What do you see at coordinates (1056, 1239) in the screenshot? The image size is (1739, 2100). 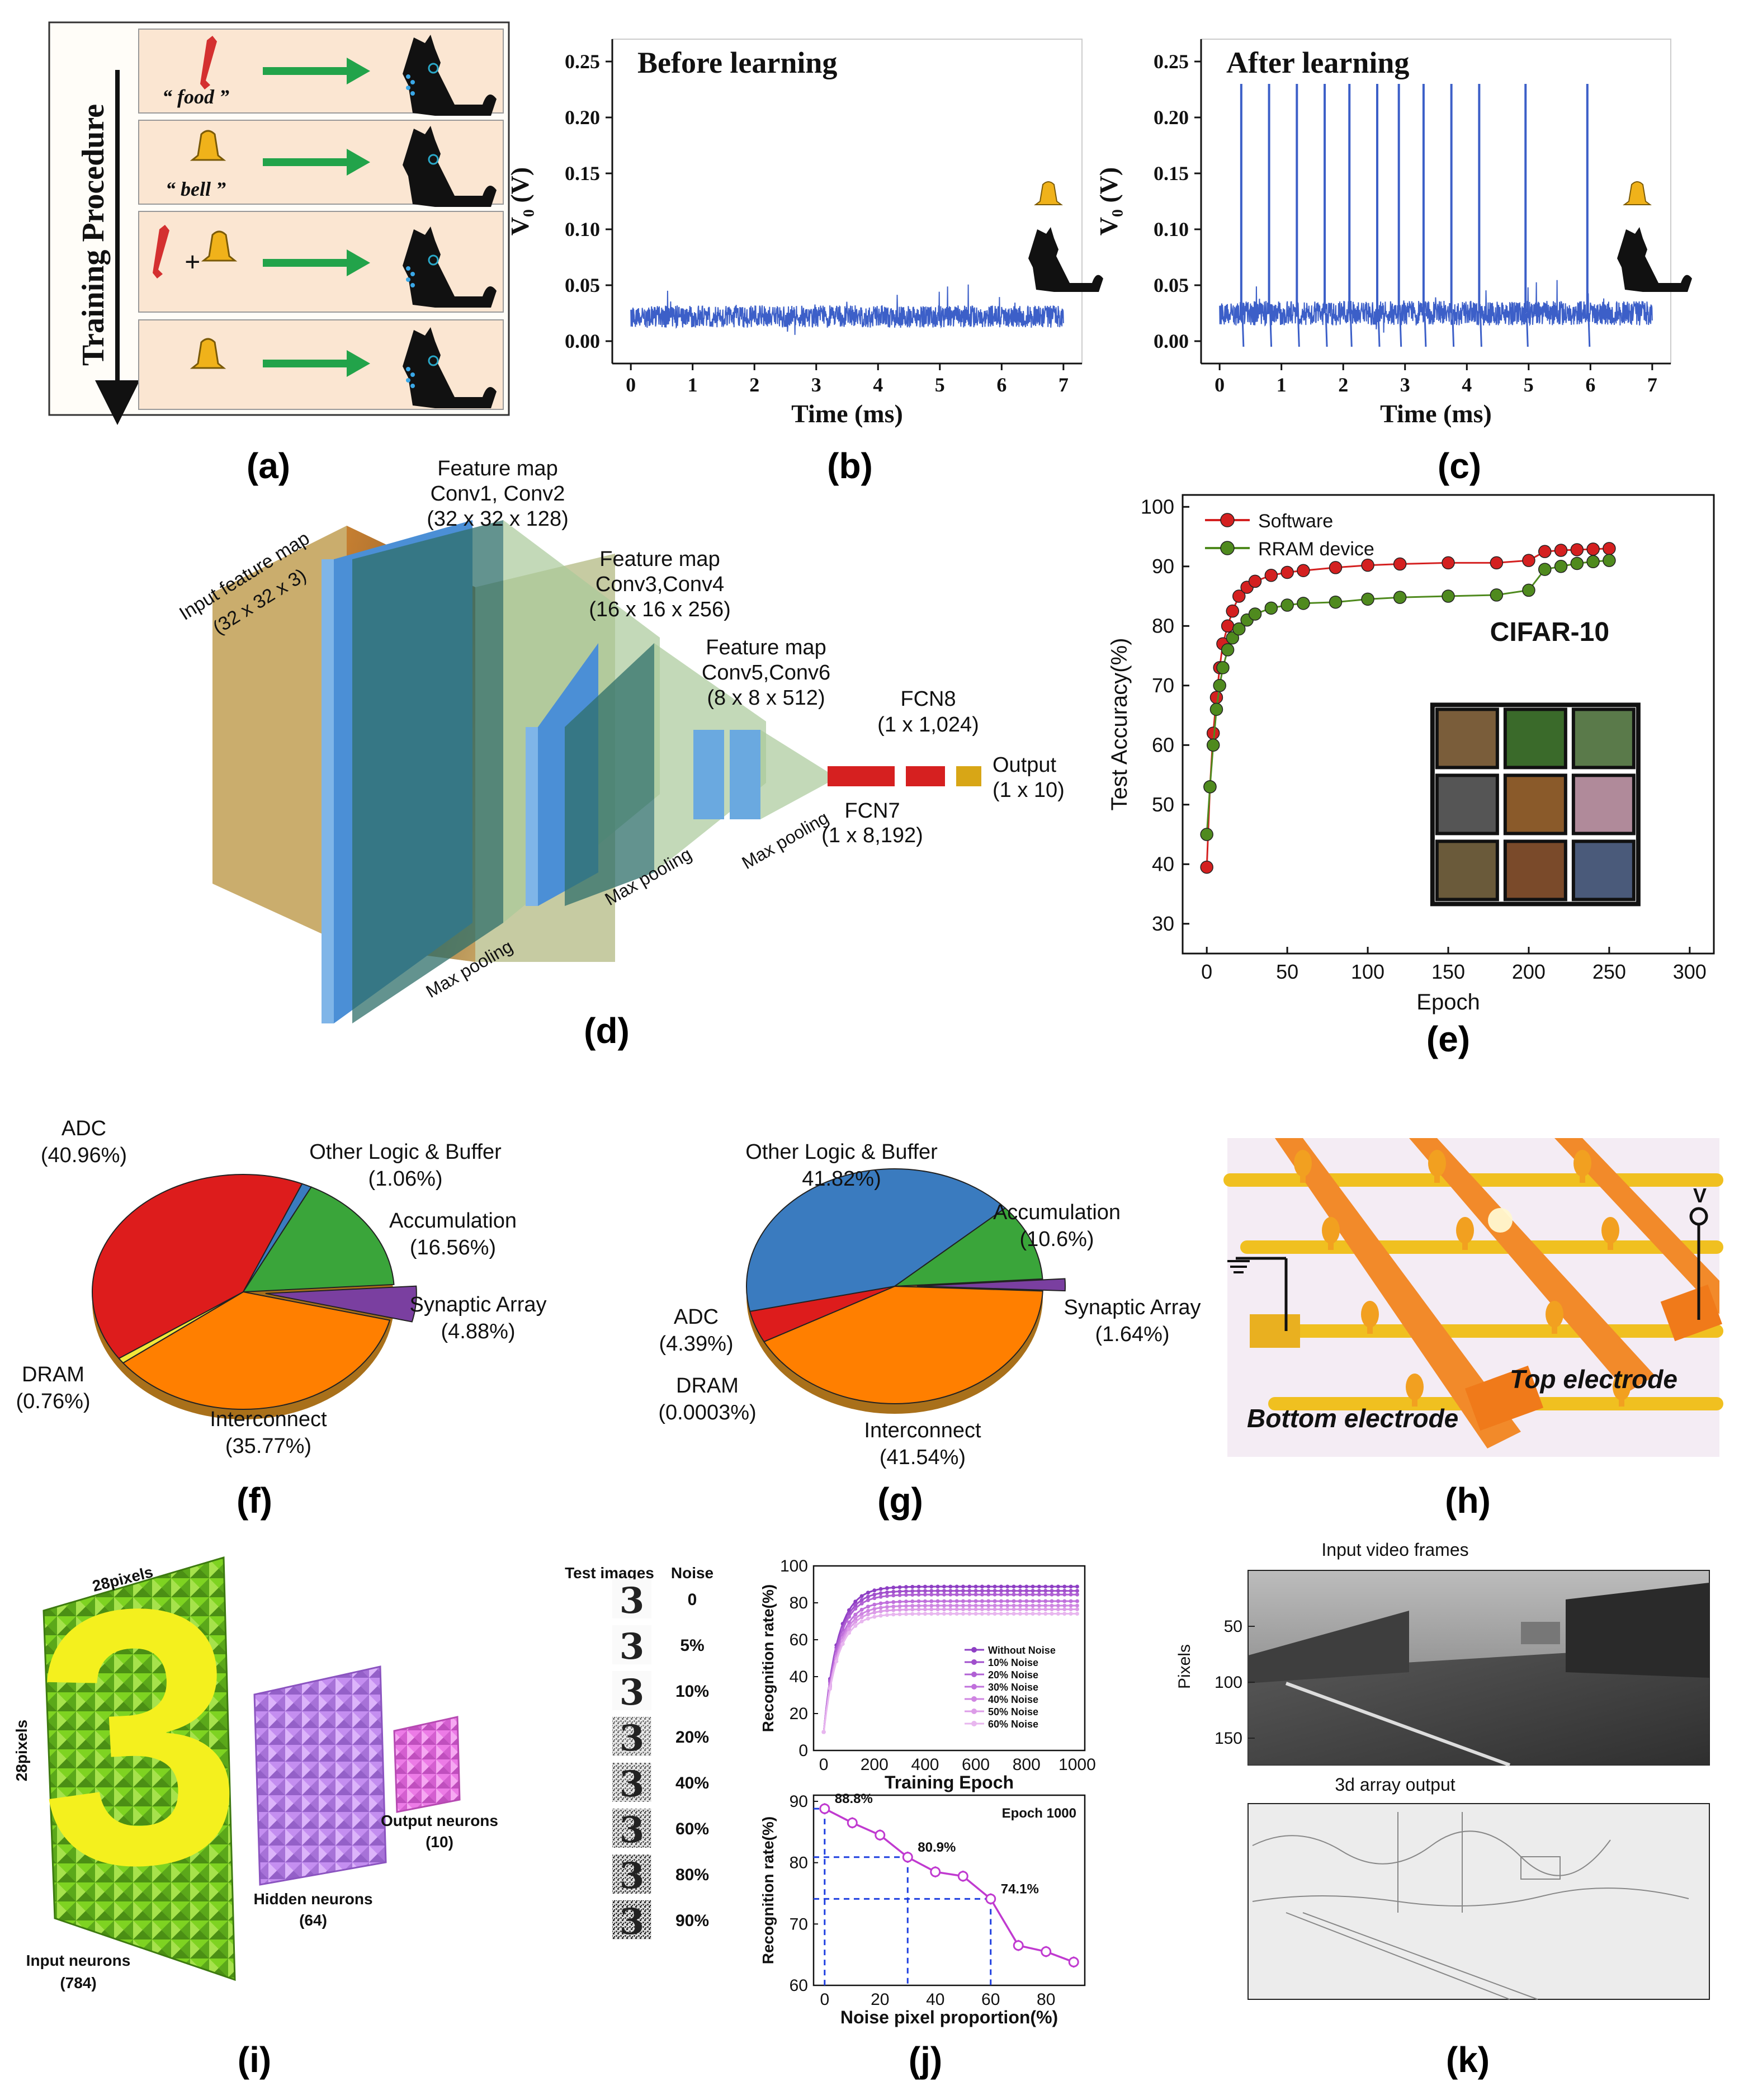 I see `pie-value-label: (10.6%)` at bounding box center [1056, 1239].